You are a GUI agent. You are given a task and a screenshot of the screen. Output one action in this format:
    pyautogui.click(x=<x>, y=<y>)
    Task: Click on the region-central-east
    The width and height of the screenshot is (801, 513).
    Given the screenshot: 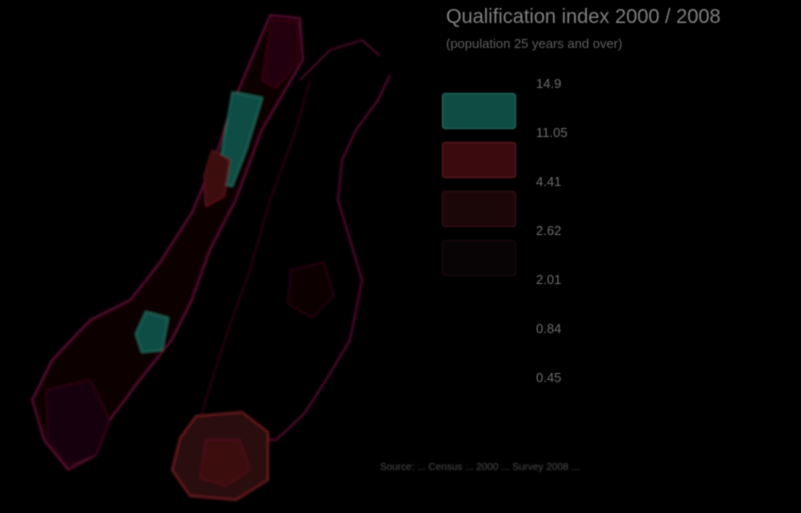 What is the action you would take?
    pyautogui.click(x=311, y=290)
    